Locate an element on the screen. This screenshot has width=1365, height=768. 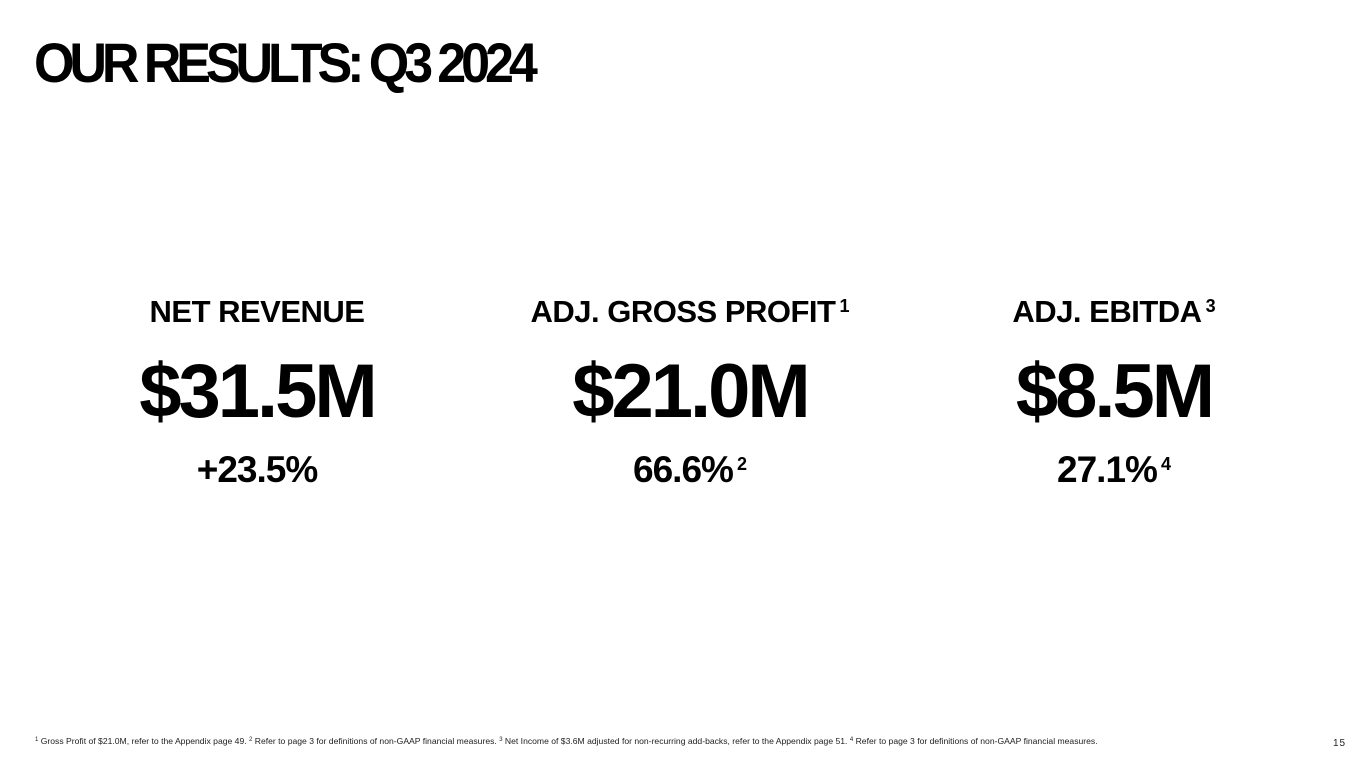
footnote-mark: 4 is located at coordinates (851, 740).